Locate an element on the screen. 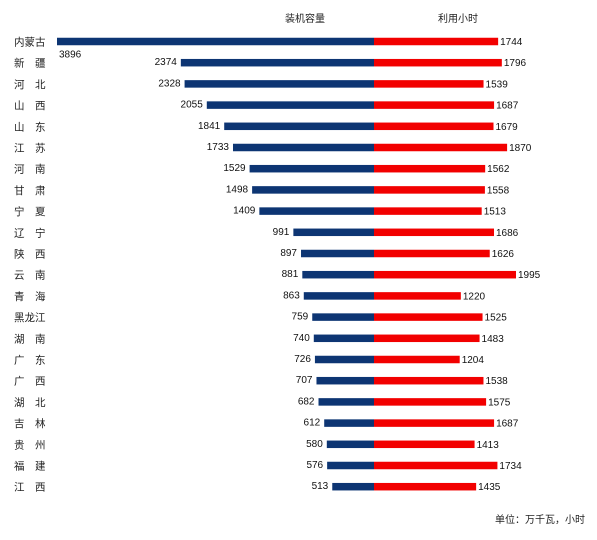 This screenshot has height=540, width=597. hours-value-label: 1538 is located at coordinates (496, 381).